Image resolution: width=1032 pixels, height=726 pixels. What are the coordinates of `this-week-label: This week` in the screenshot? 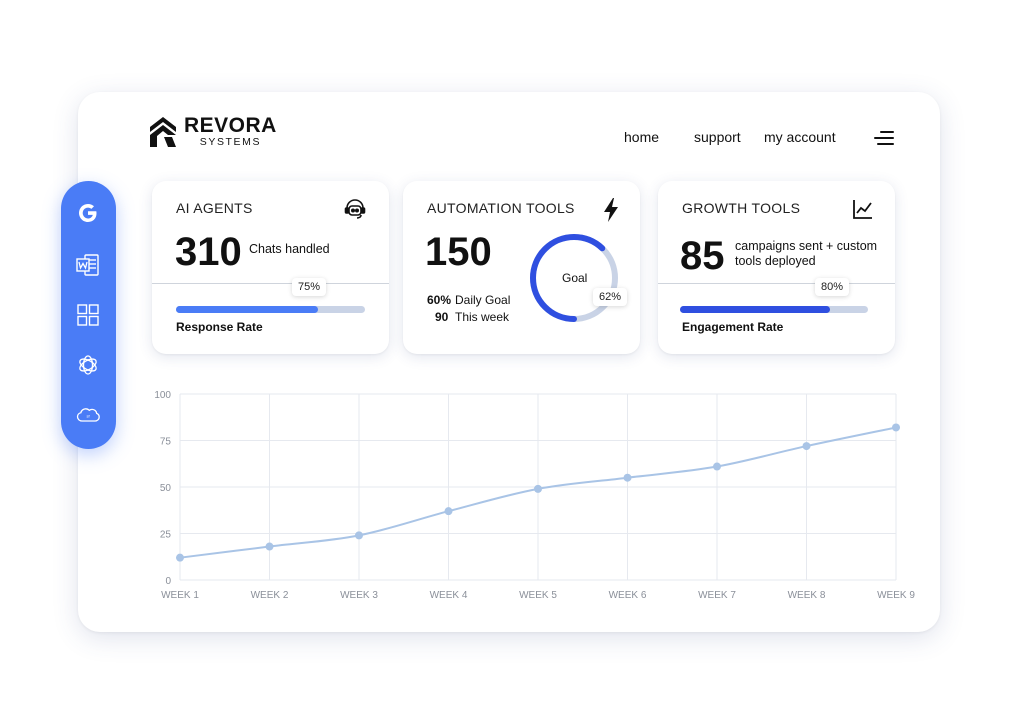 It's located at (482, 317).